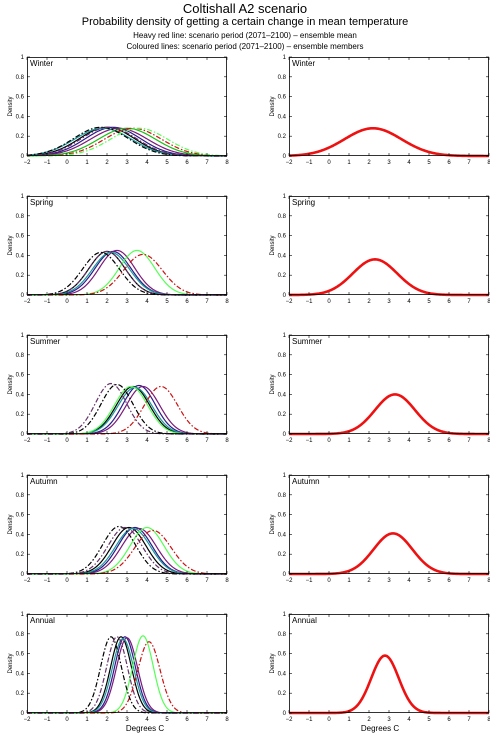 This screenshot has width=490, height=737. I want to click on chart-panel-spring-members: −2 −1 0 1 2 3 4 5 6 7 8 0 0.2 0.4 0.6 0.8 1 Spring Density, so click(118, 249).